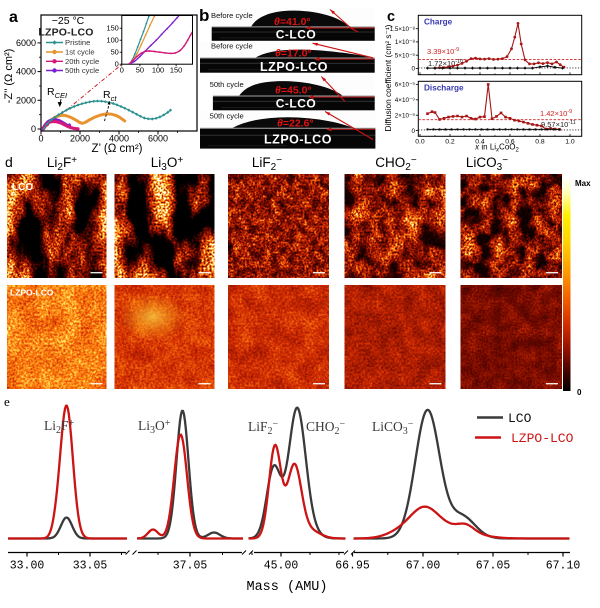 The height and width of the screenshot is (608, 600). Describe the element at coordinates (391, 17) in the screenshot. I see `svg-text: c` at that location.